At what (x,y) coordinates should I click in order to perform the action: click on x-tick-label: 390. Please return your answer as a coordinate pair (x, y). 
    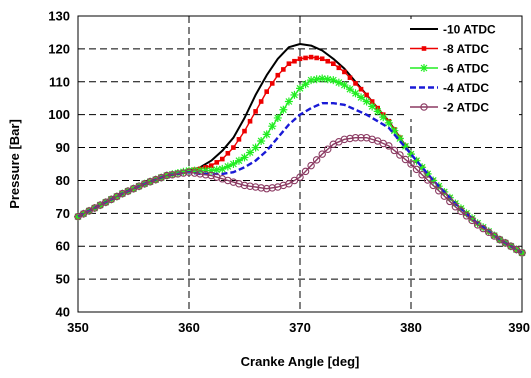
    Looking at the image, I should click on (519, 327).